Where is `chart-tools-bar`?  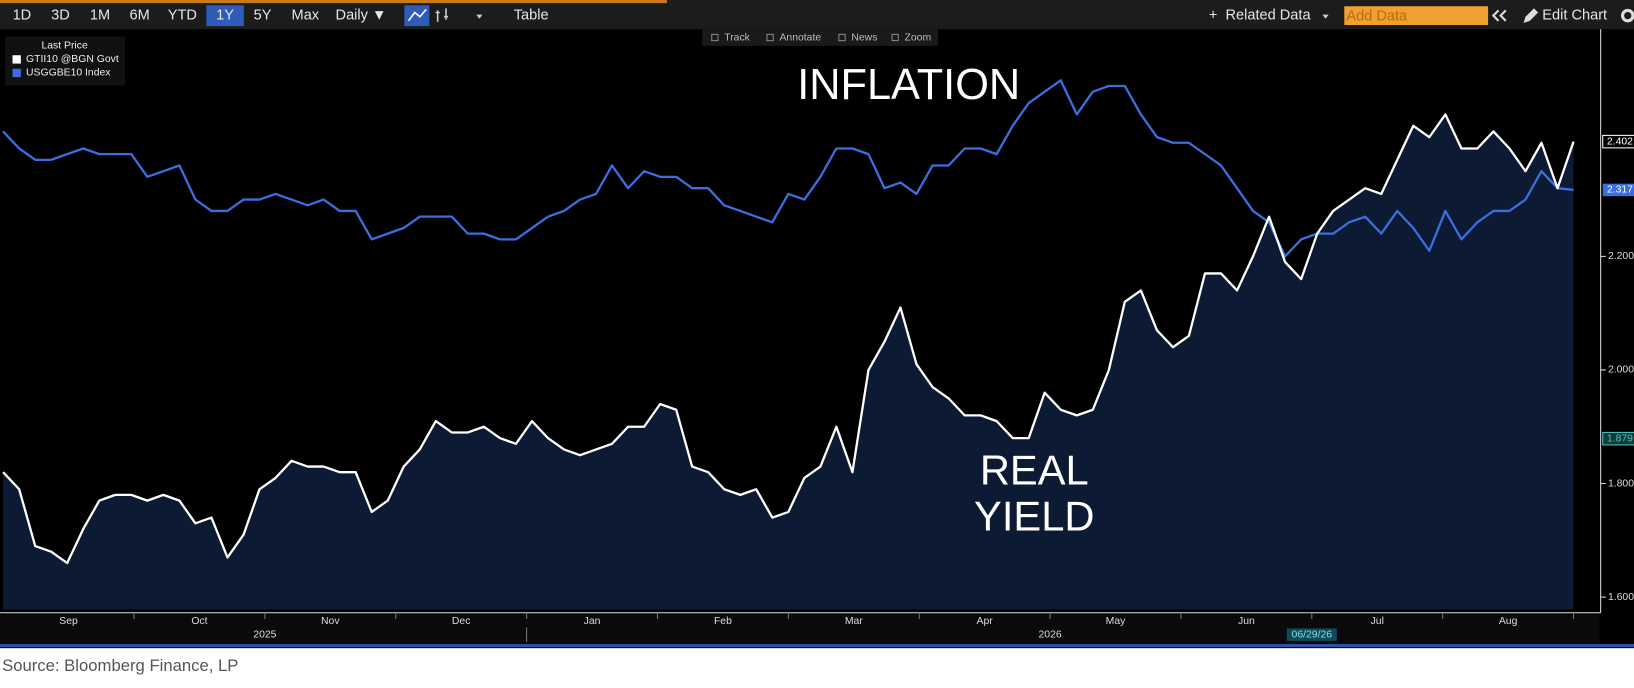 chart-tools-bar is located at coordinates (820, 37).